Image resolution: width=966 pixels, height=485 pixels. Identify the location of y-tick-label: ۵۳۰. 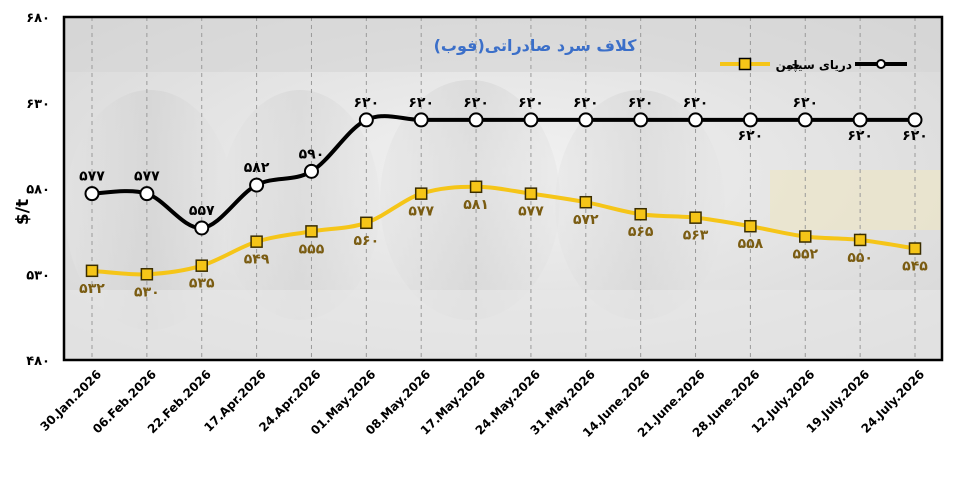
(38, 275).